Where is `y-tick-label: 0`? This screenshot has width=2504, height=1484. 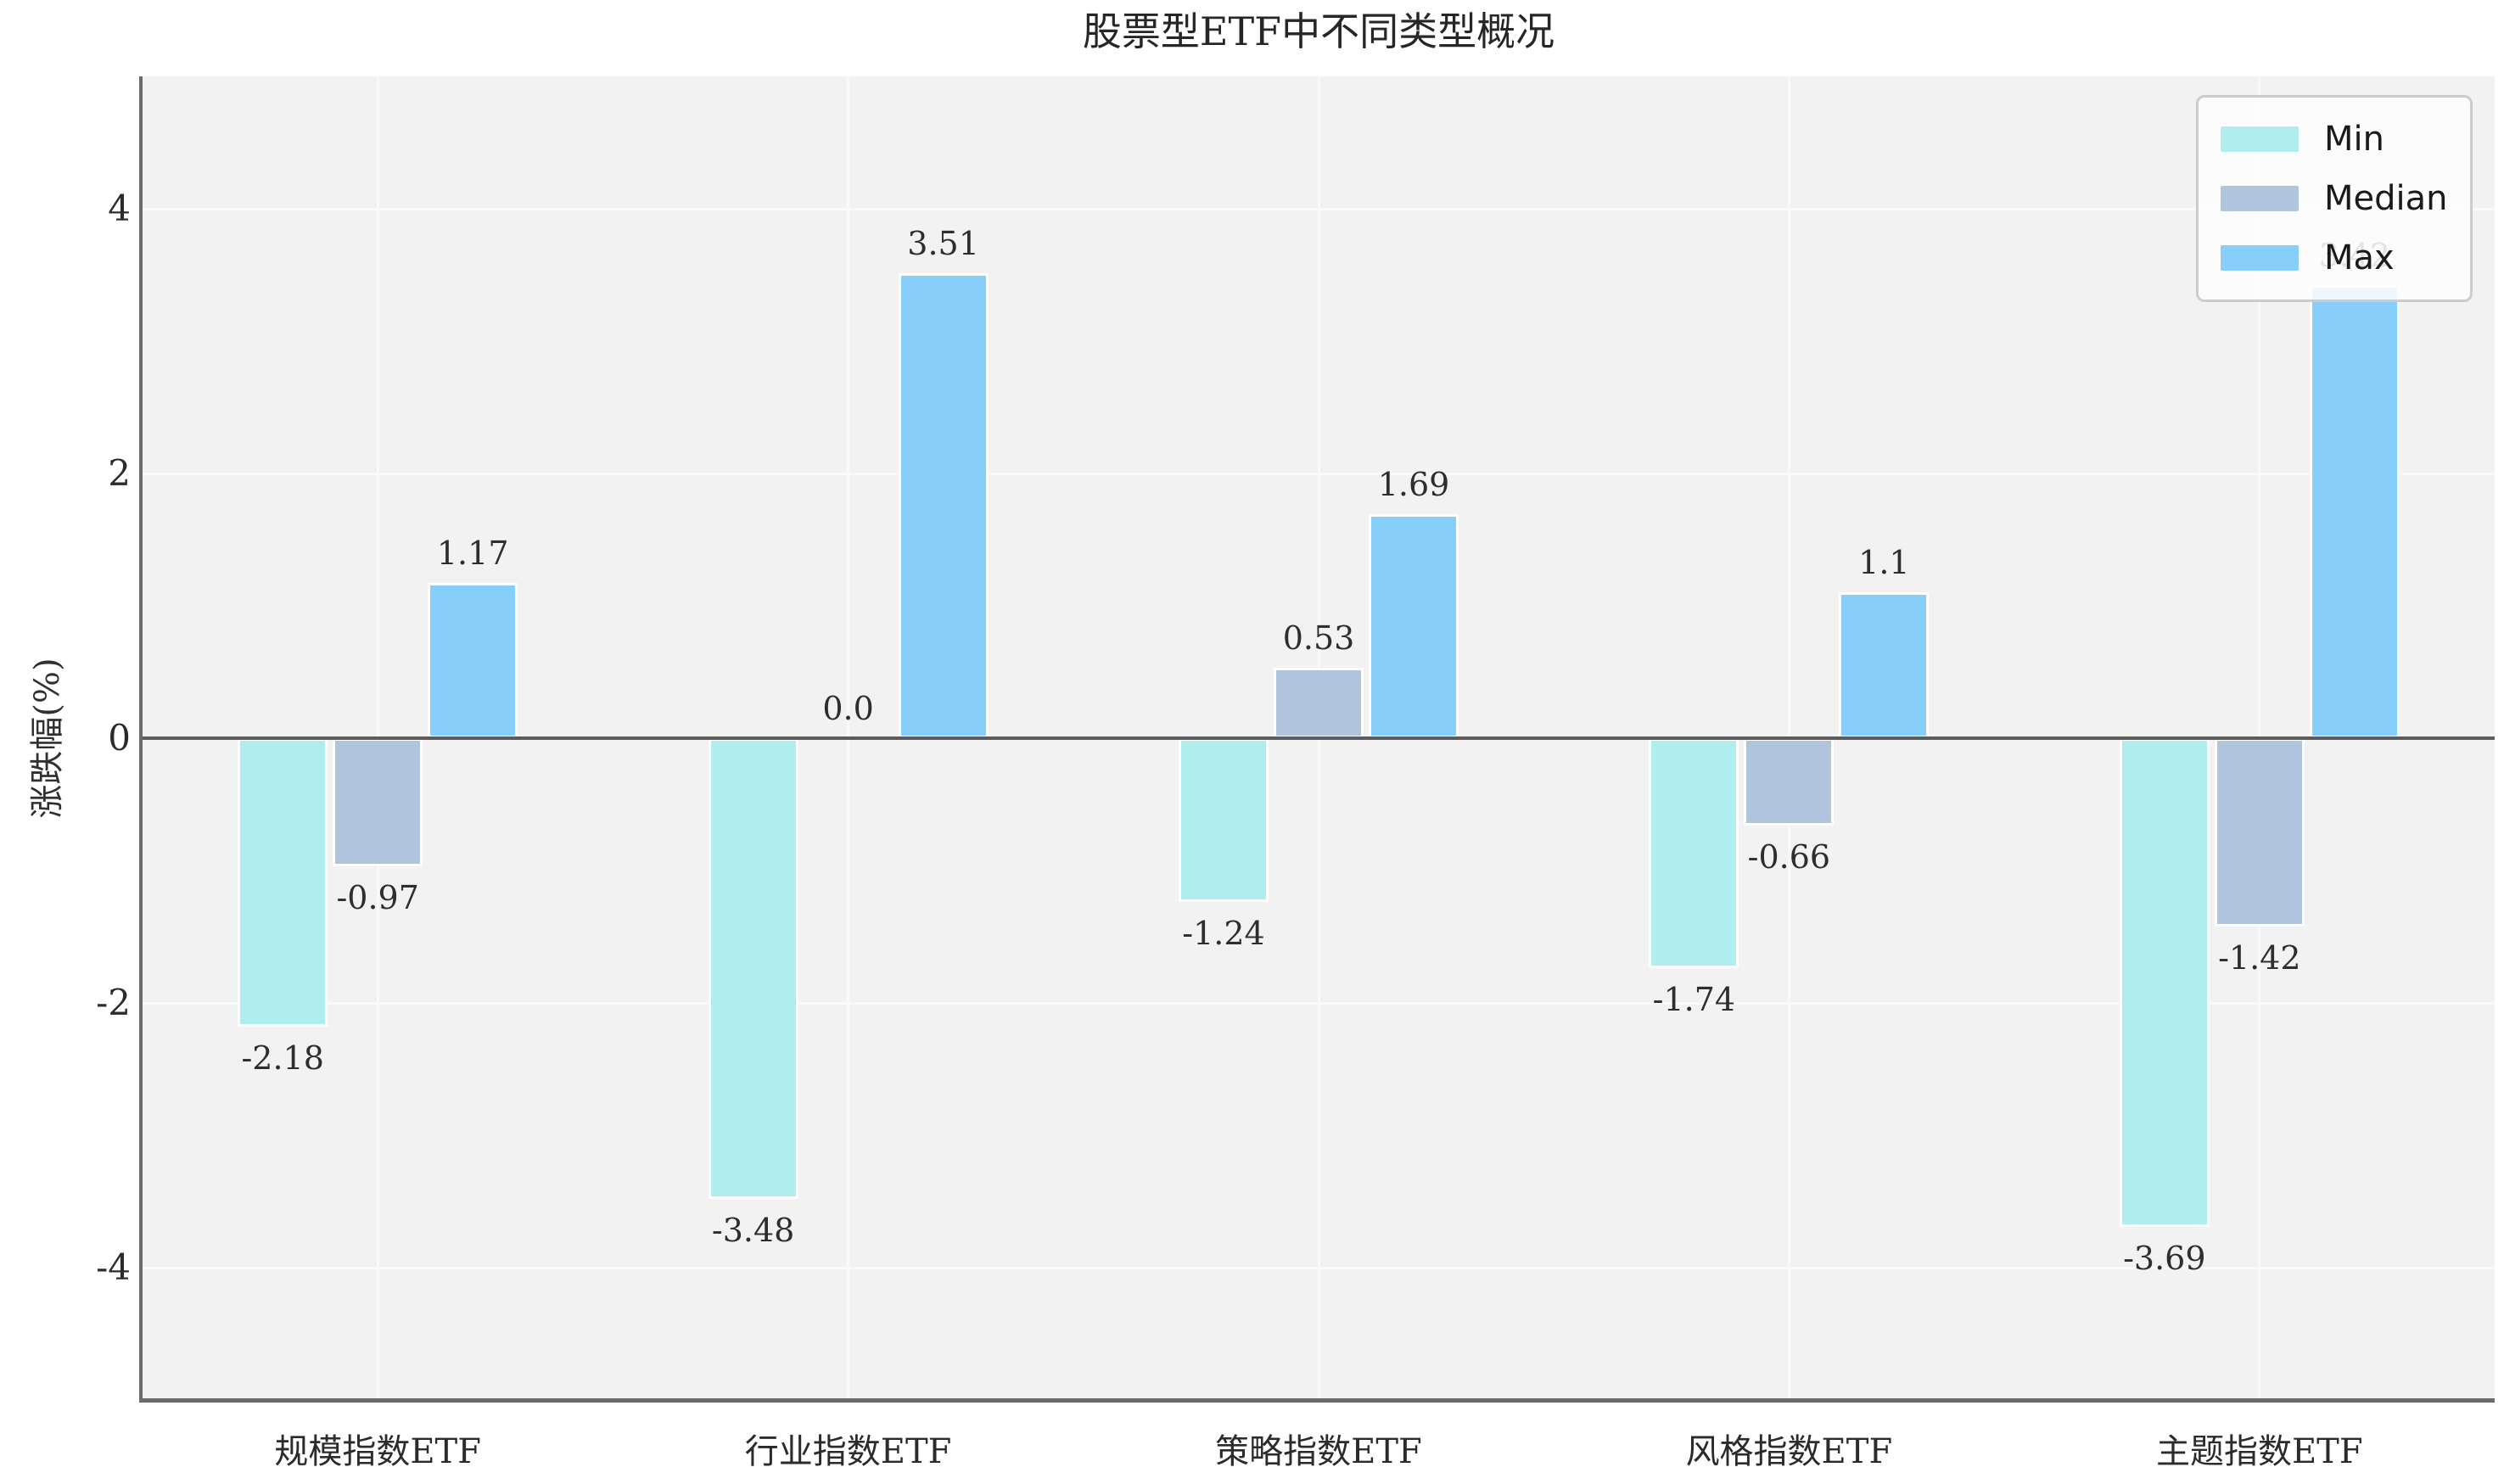
y-tick-label: 0 is located at coordinates (119, 738).